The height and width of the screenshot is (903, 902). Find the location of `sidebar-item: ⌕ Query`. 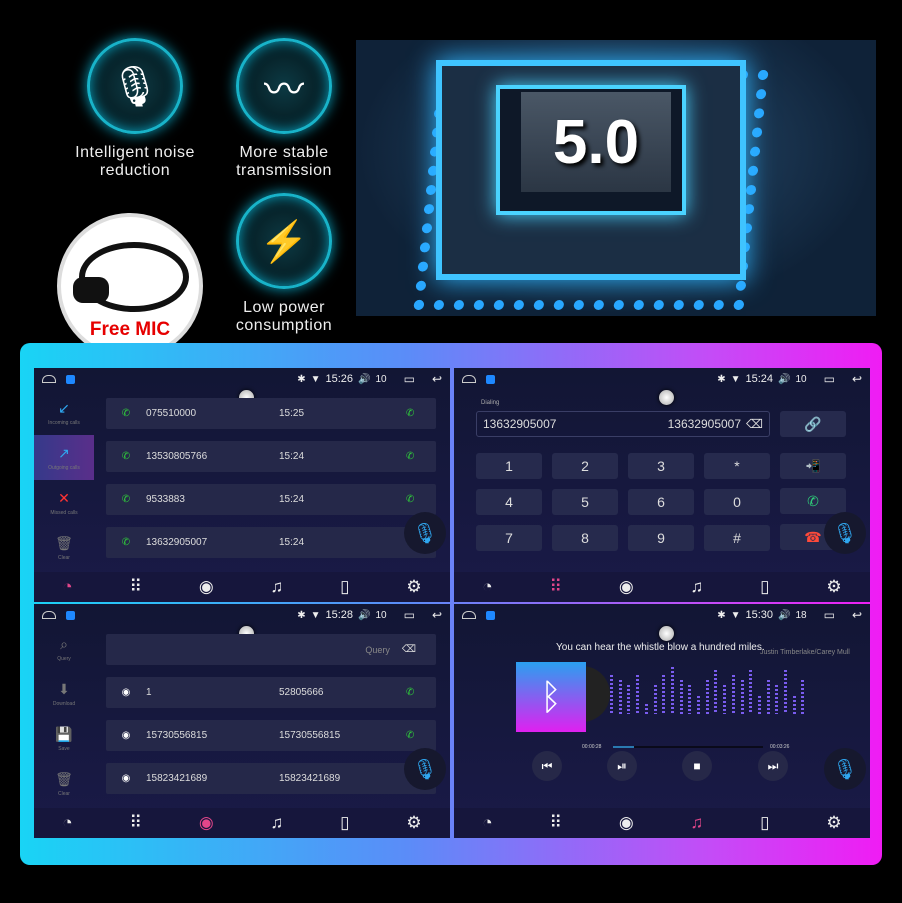

sidebar-item: ⌕ Query is located at coordinates (64, 648).